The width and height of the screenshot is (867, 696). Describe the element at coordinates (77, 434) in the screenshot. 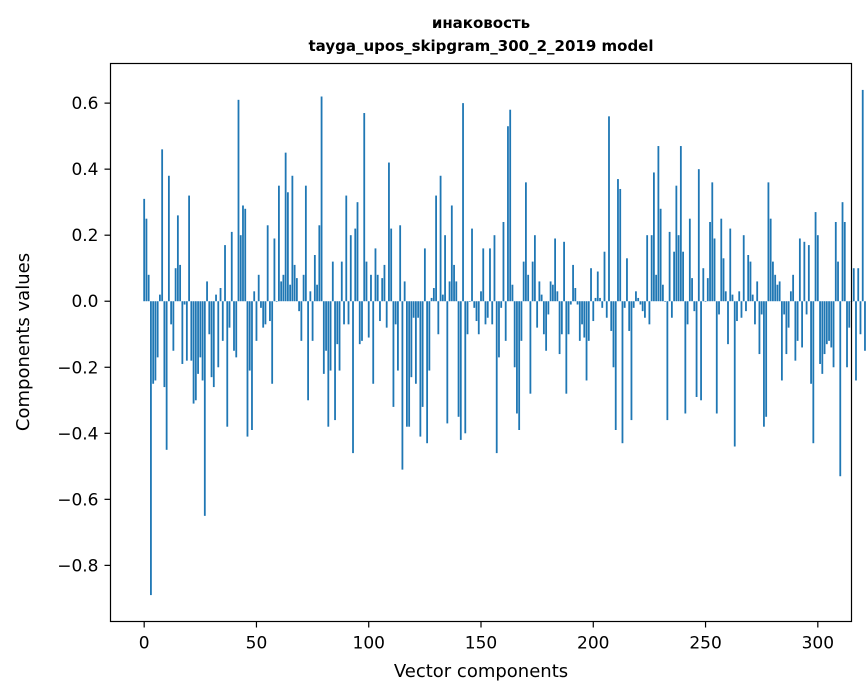

I see `y-tick-label: −0.4` at that location.